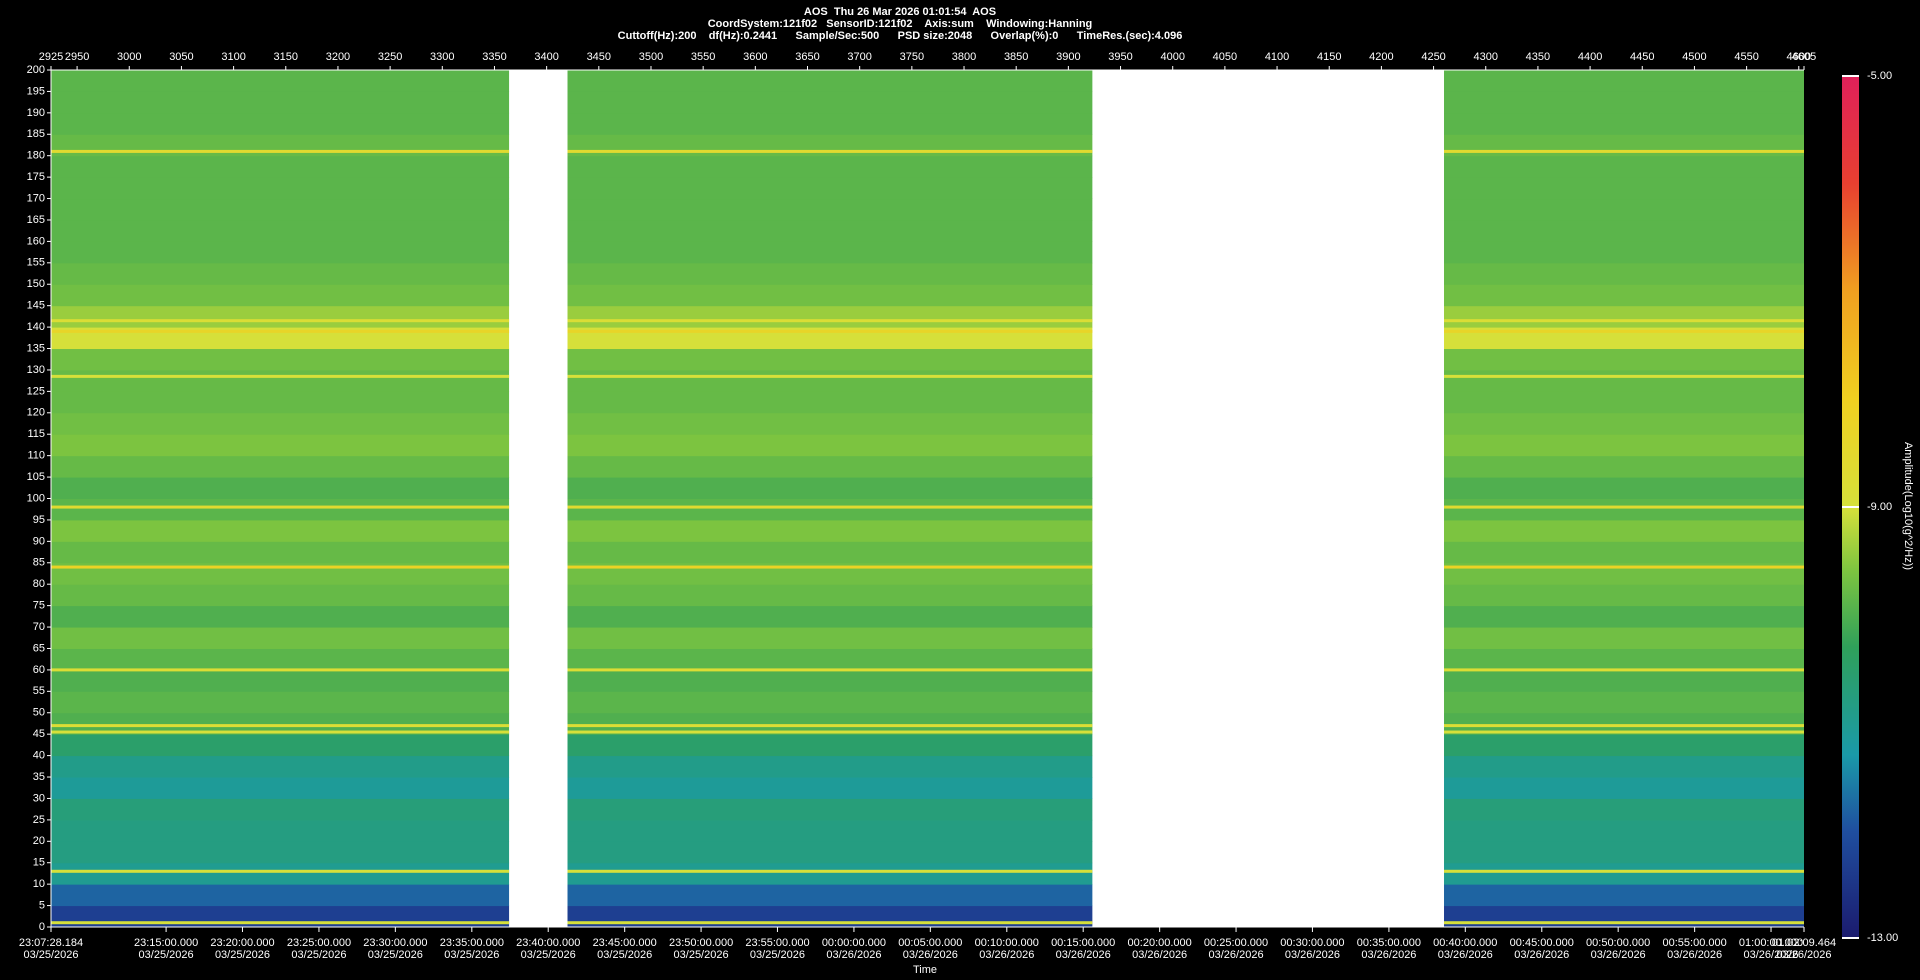  What do you see at coordinates (129, 57) in the screenshot?
I see `top-tick-label: 3000` at bounding box center [129, 57].